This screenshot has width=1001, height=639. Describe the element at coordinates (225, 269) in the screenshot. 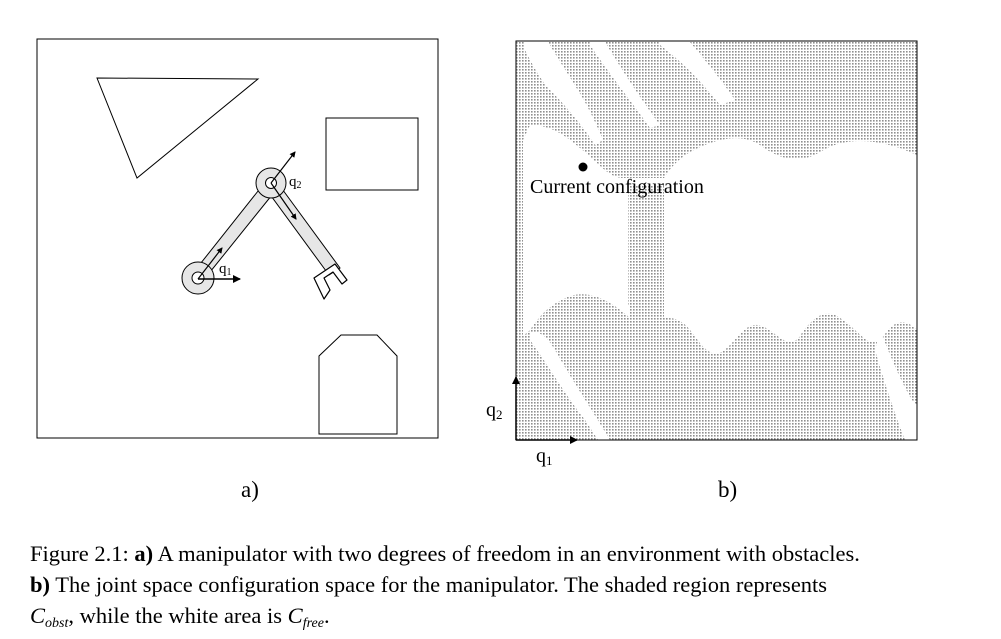

I see `q1-label: q1` at that location.